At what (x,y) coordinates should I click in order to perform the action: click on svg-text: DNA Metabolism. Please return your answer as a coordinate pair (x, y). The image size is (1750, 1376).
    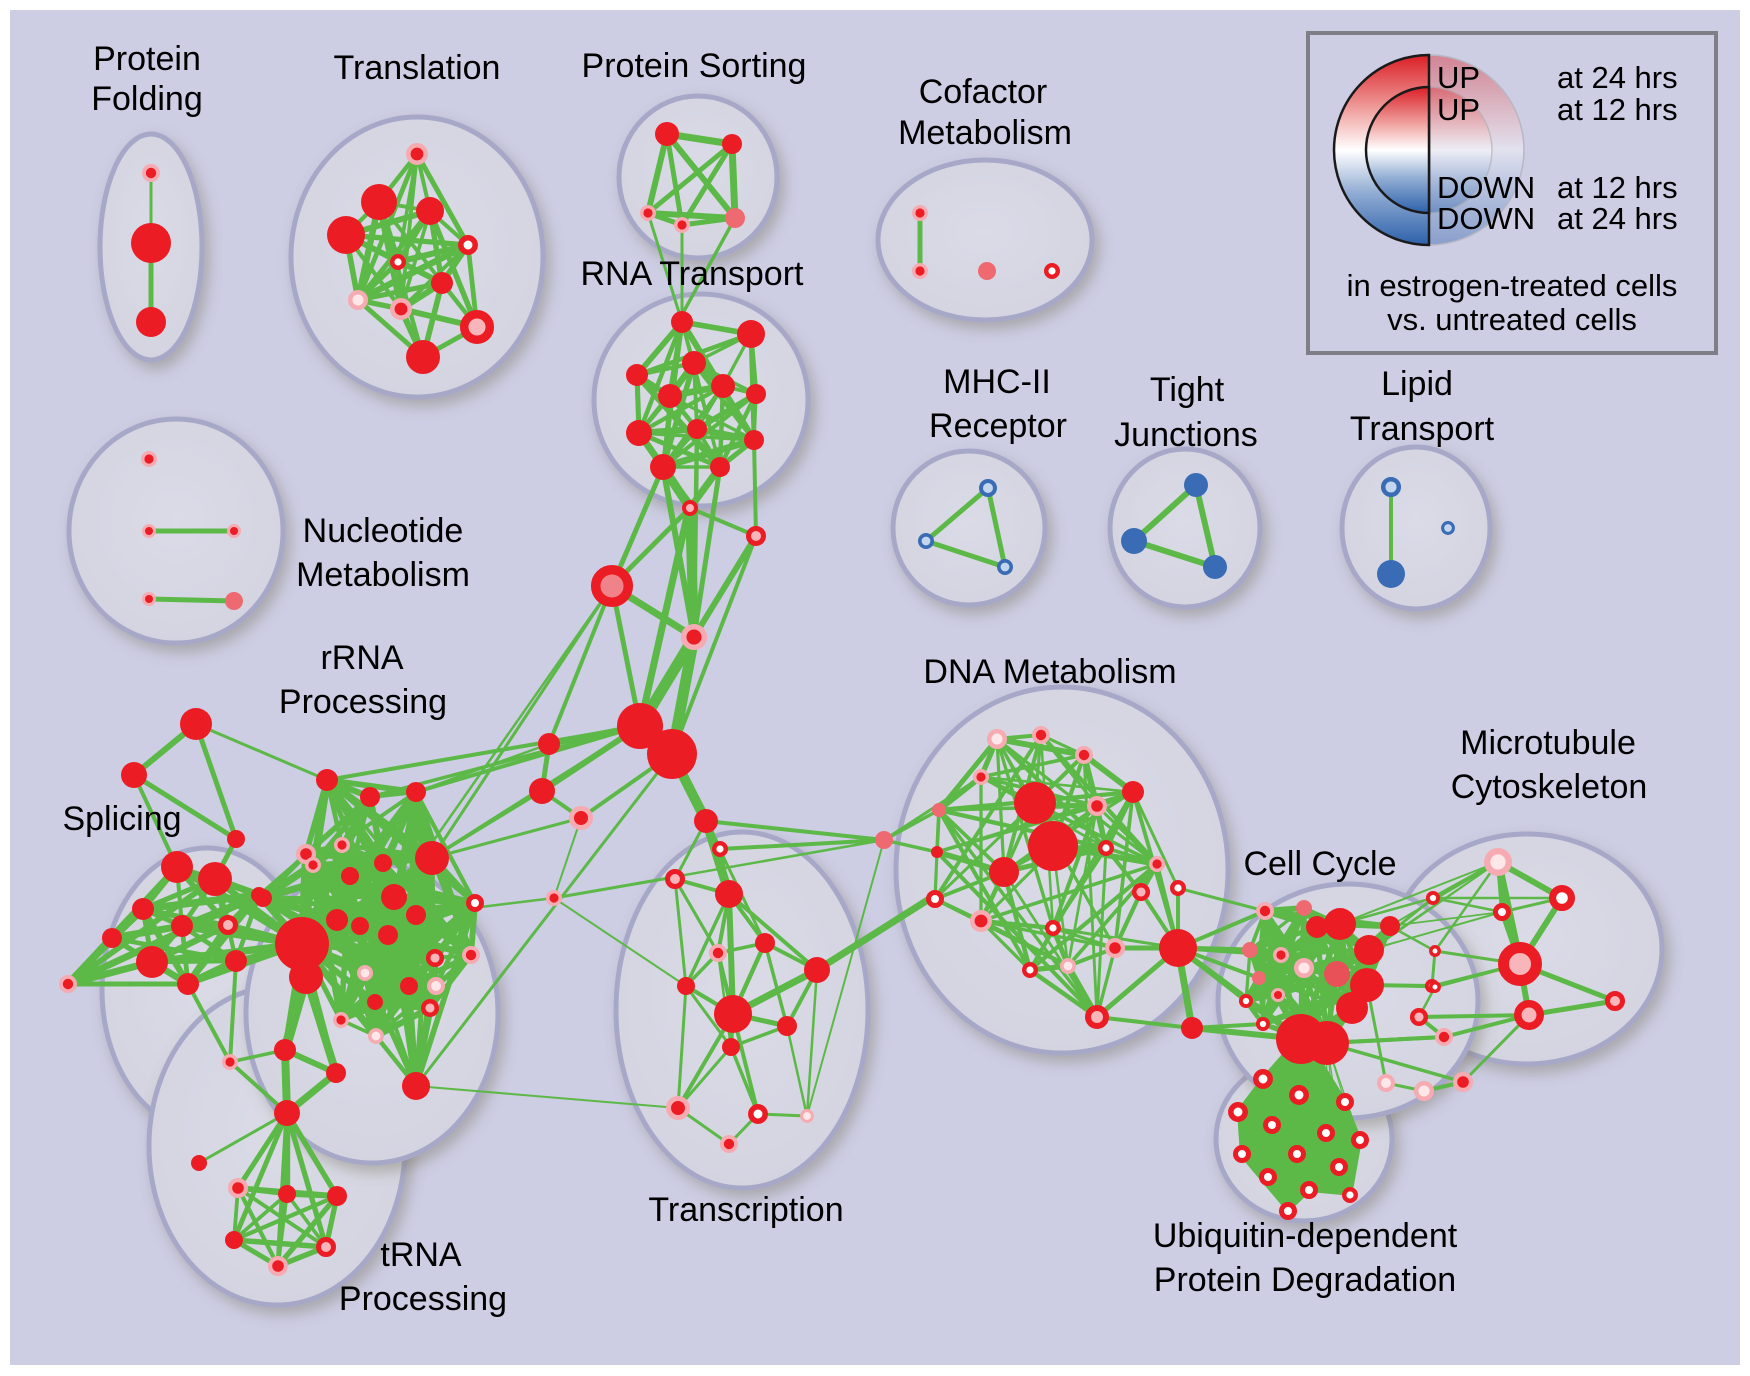
    Looking at the image, I should click on (1049, 672).